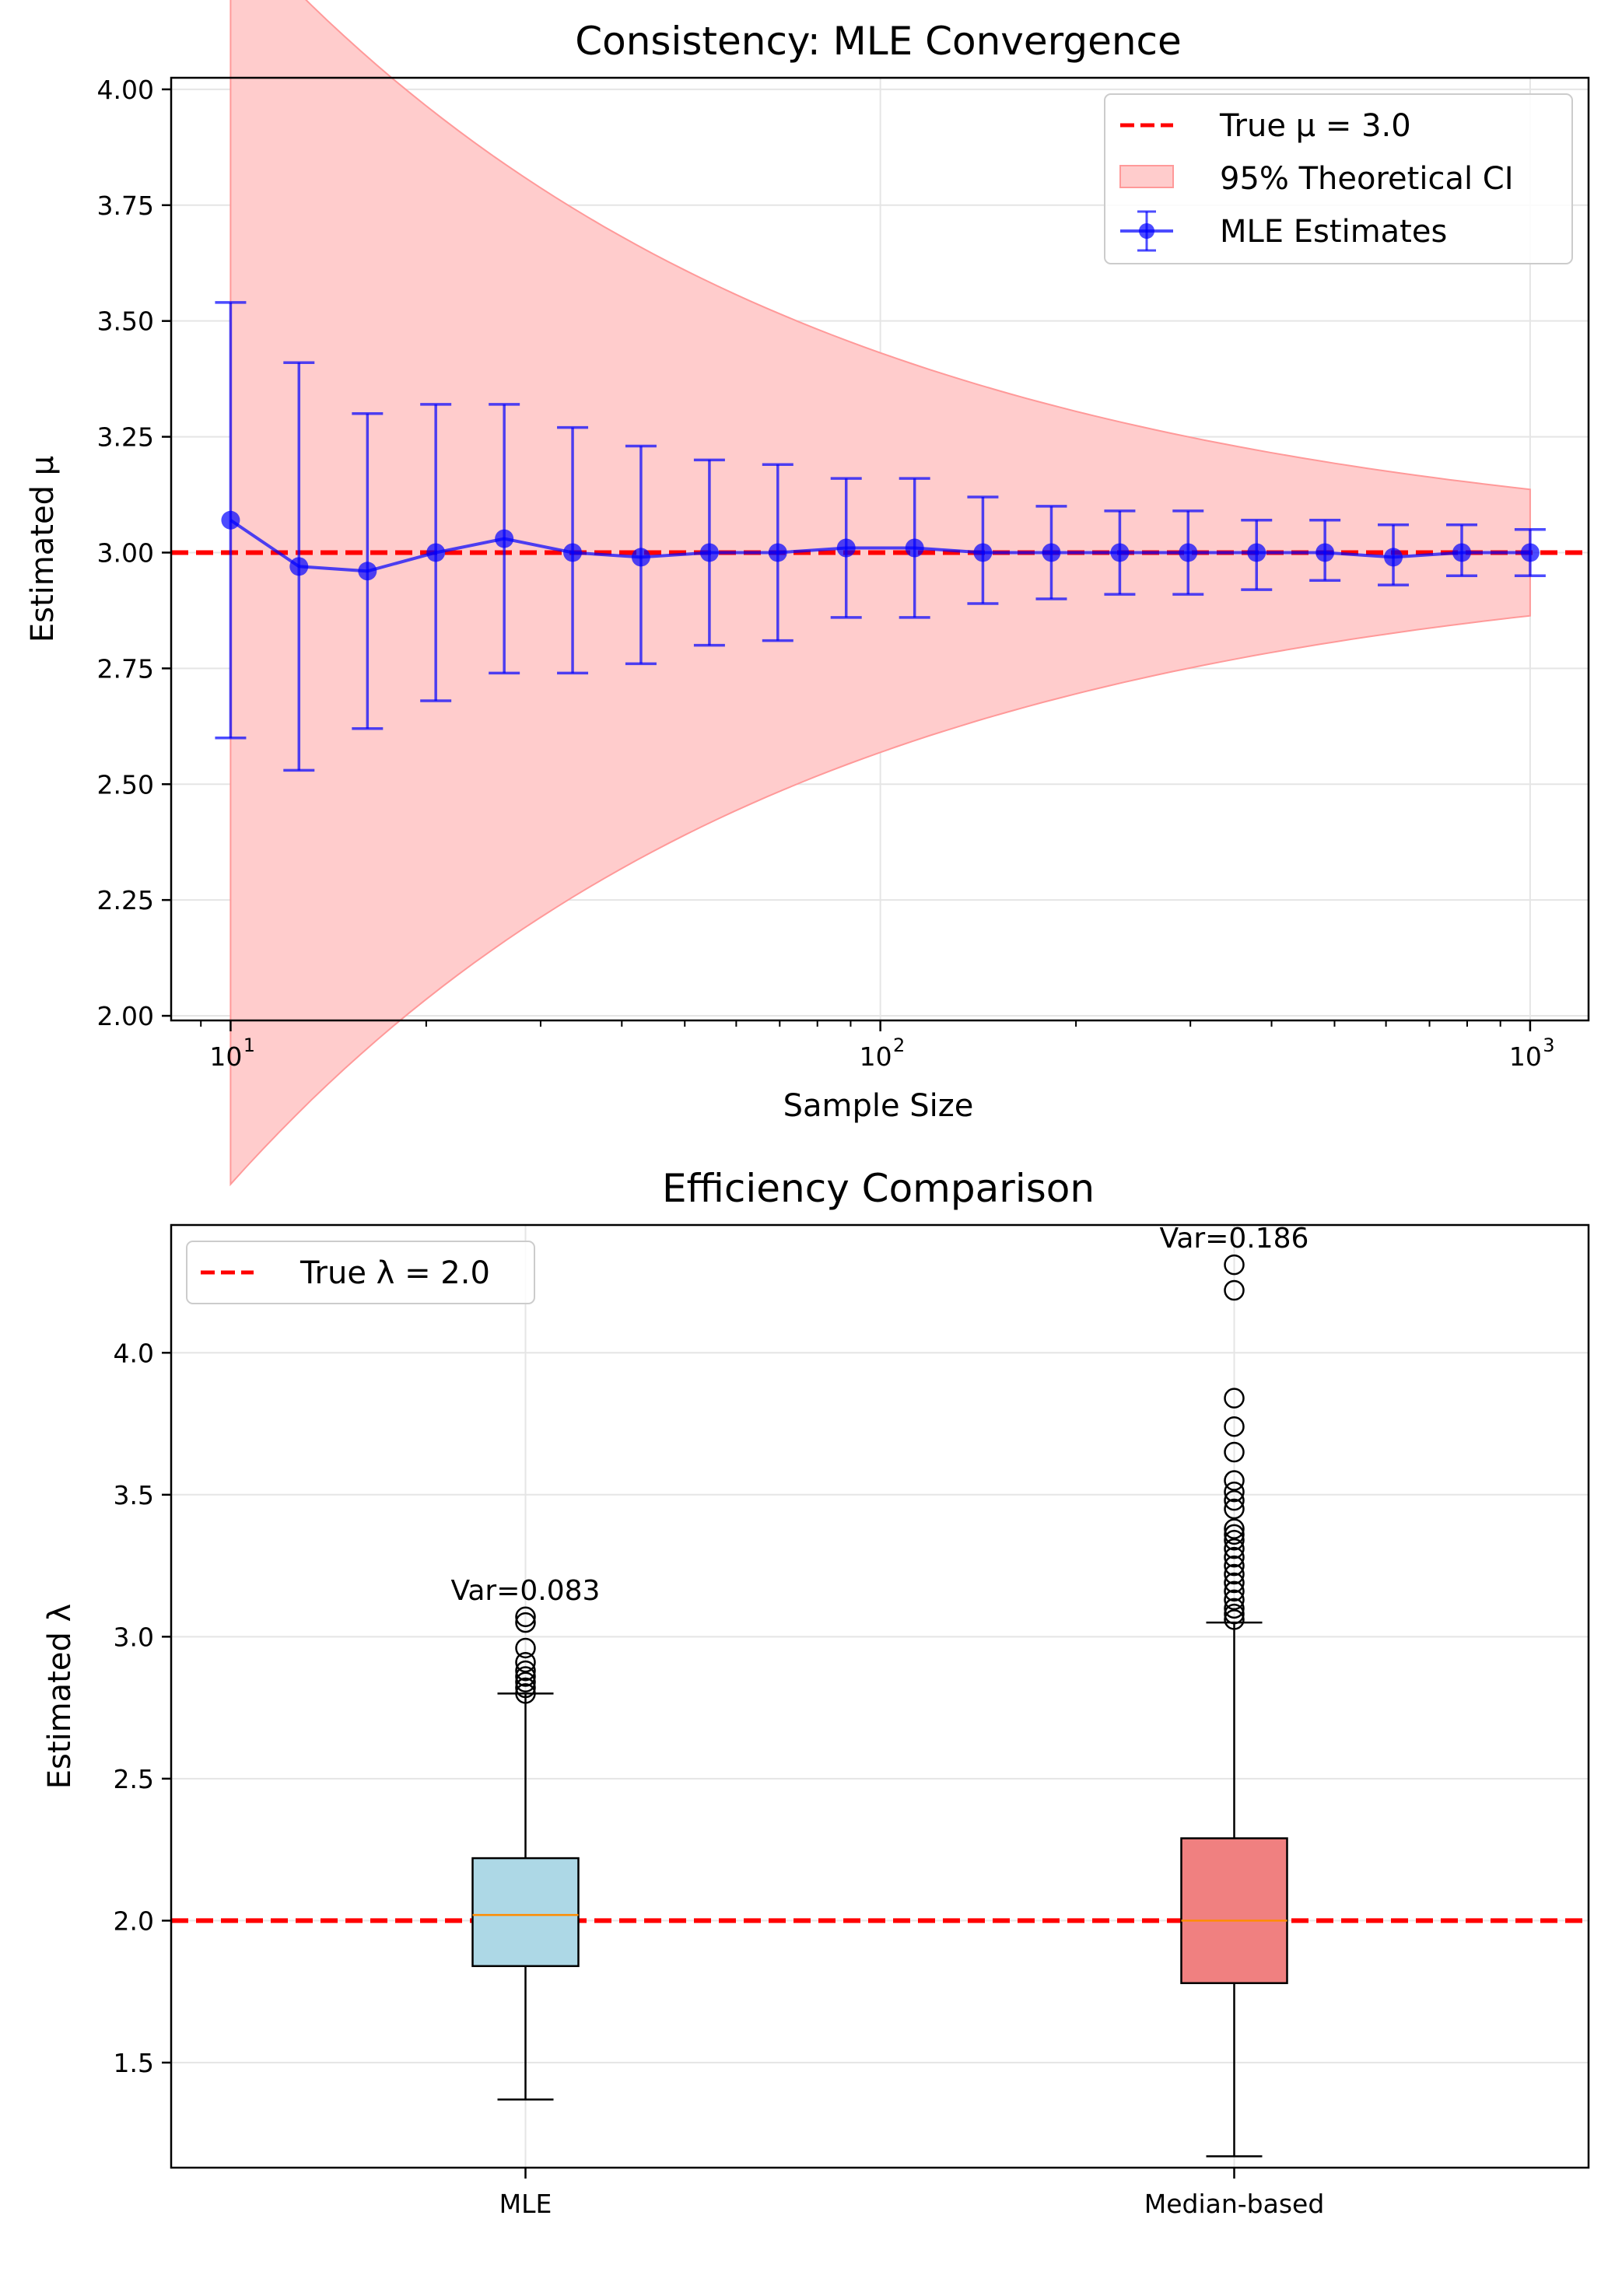 The width and height of the screenshot is (1615, 2296). What do you see at coordinates (125, 206) in the screenshot?
I see `chart1-ytick-label-7: 3.75` at bounding box center [125, 206].